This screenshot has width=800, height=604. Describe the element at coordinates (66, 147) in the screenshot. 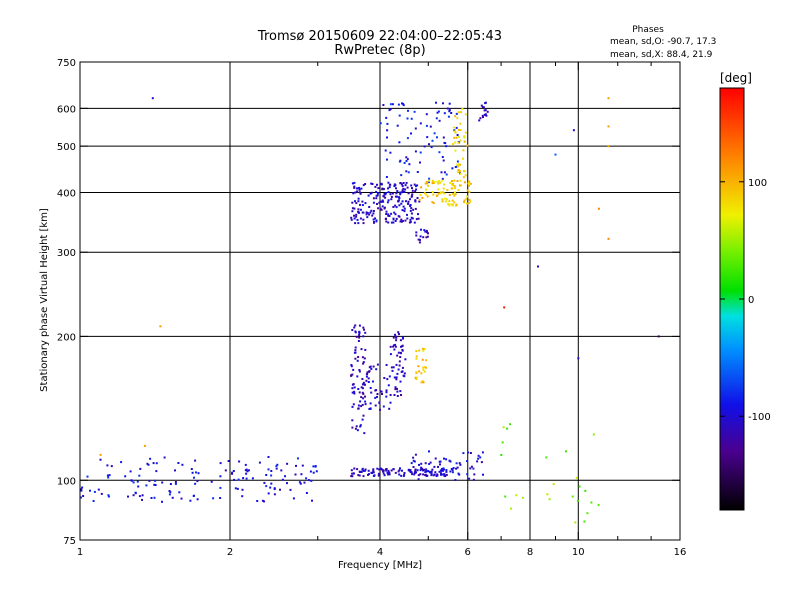

I see `y-tick-label: 500` at that location.